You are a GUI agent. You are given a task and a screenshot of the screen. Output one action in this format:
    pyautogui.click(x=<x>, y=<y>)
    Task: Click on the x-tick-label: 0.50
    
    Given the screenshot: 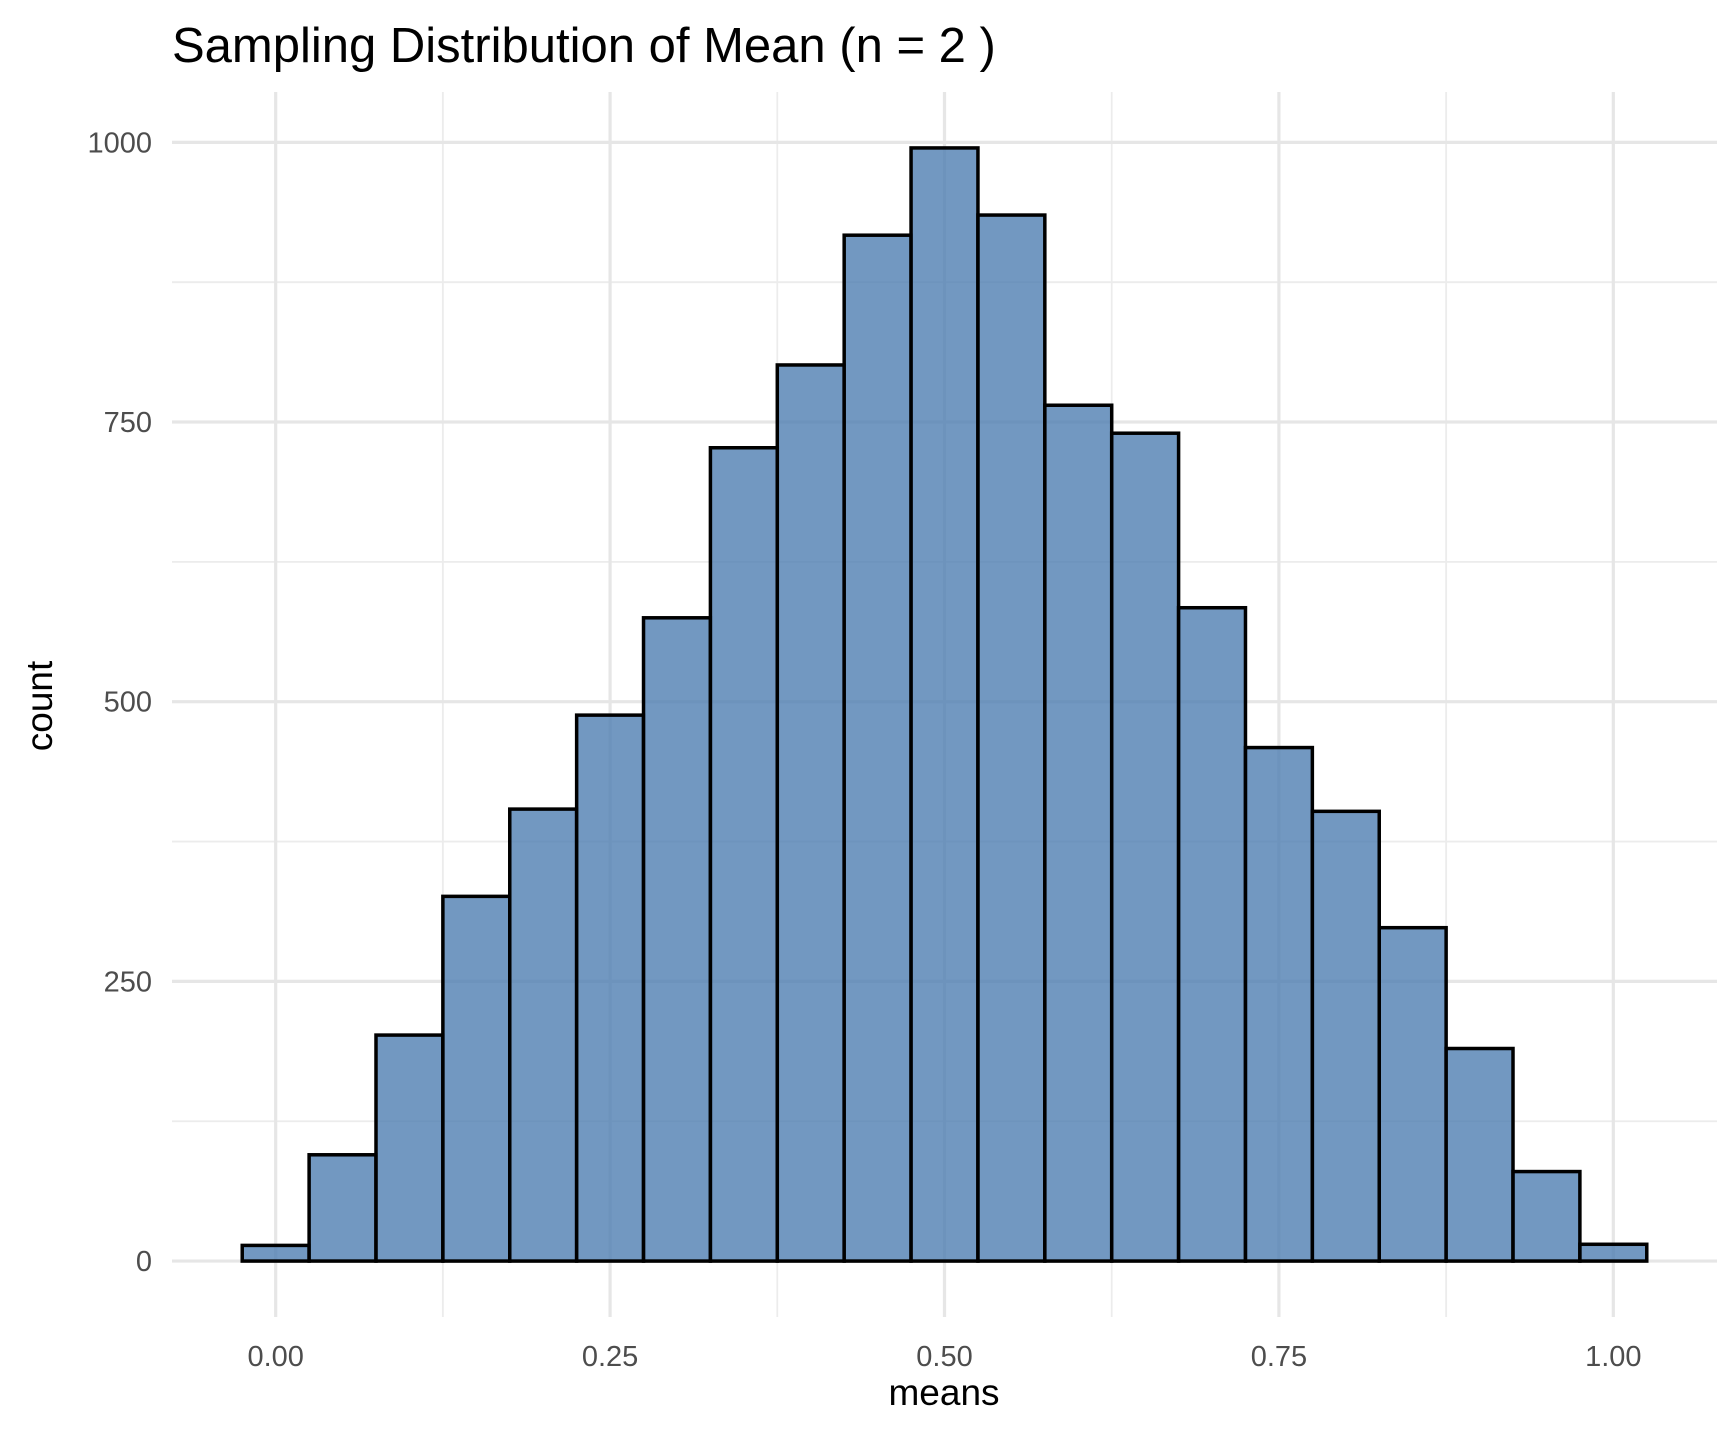 What is the action you would take?
    pyautogui.click(x=944, y=1357)
    